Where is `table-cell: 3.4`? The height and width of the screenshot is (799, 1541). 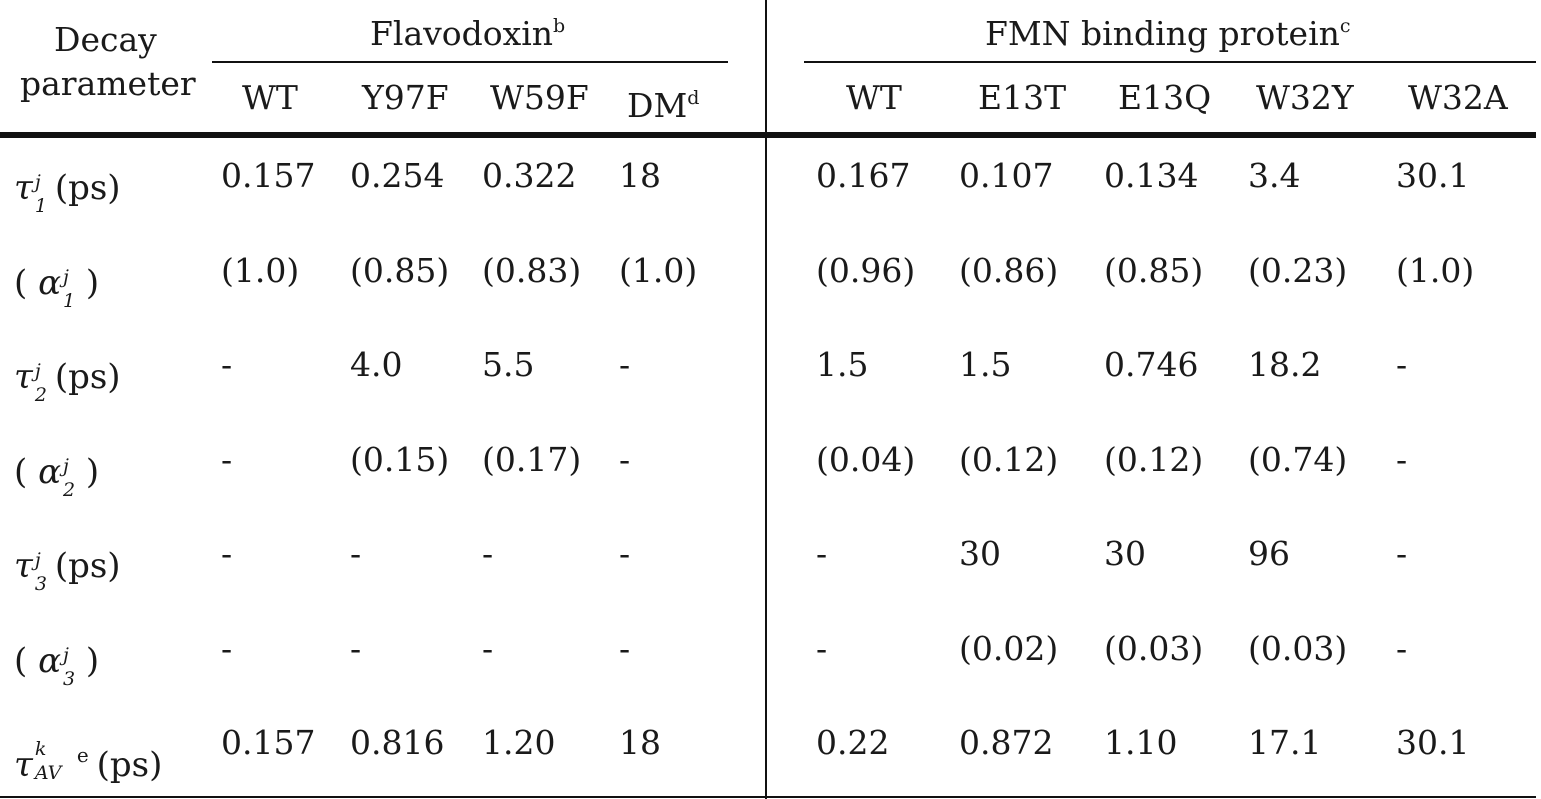
table-cell: 3.4 is located at coordinates (1274, 175).